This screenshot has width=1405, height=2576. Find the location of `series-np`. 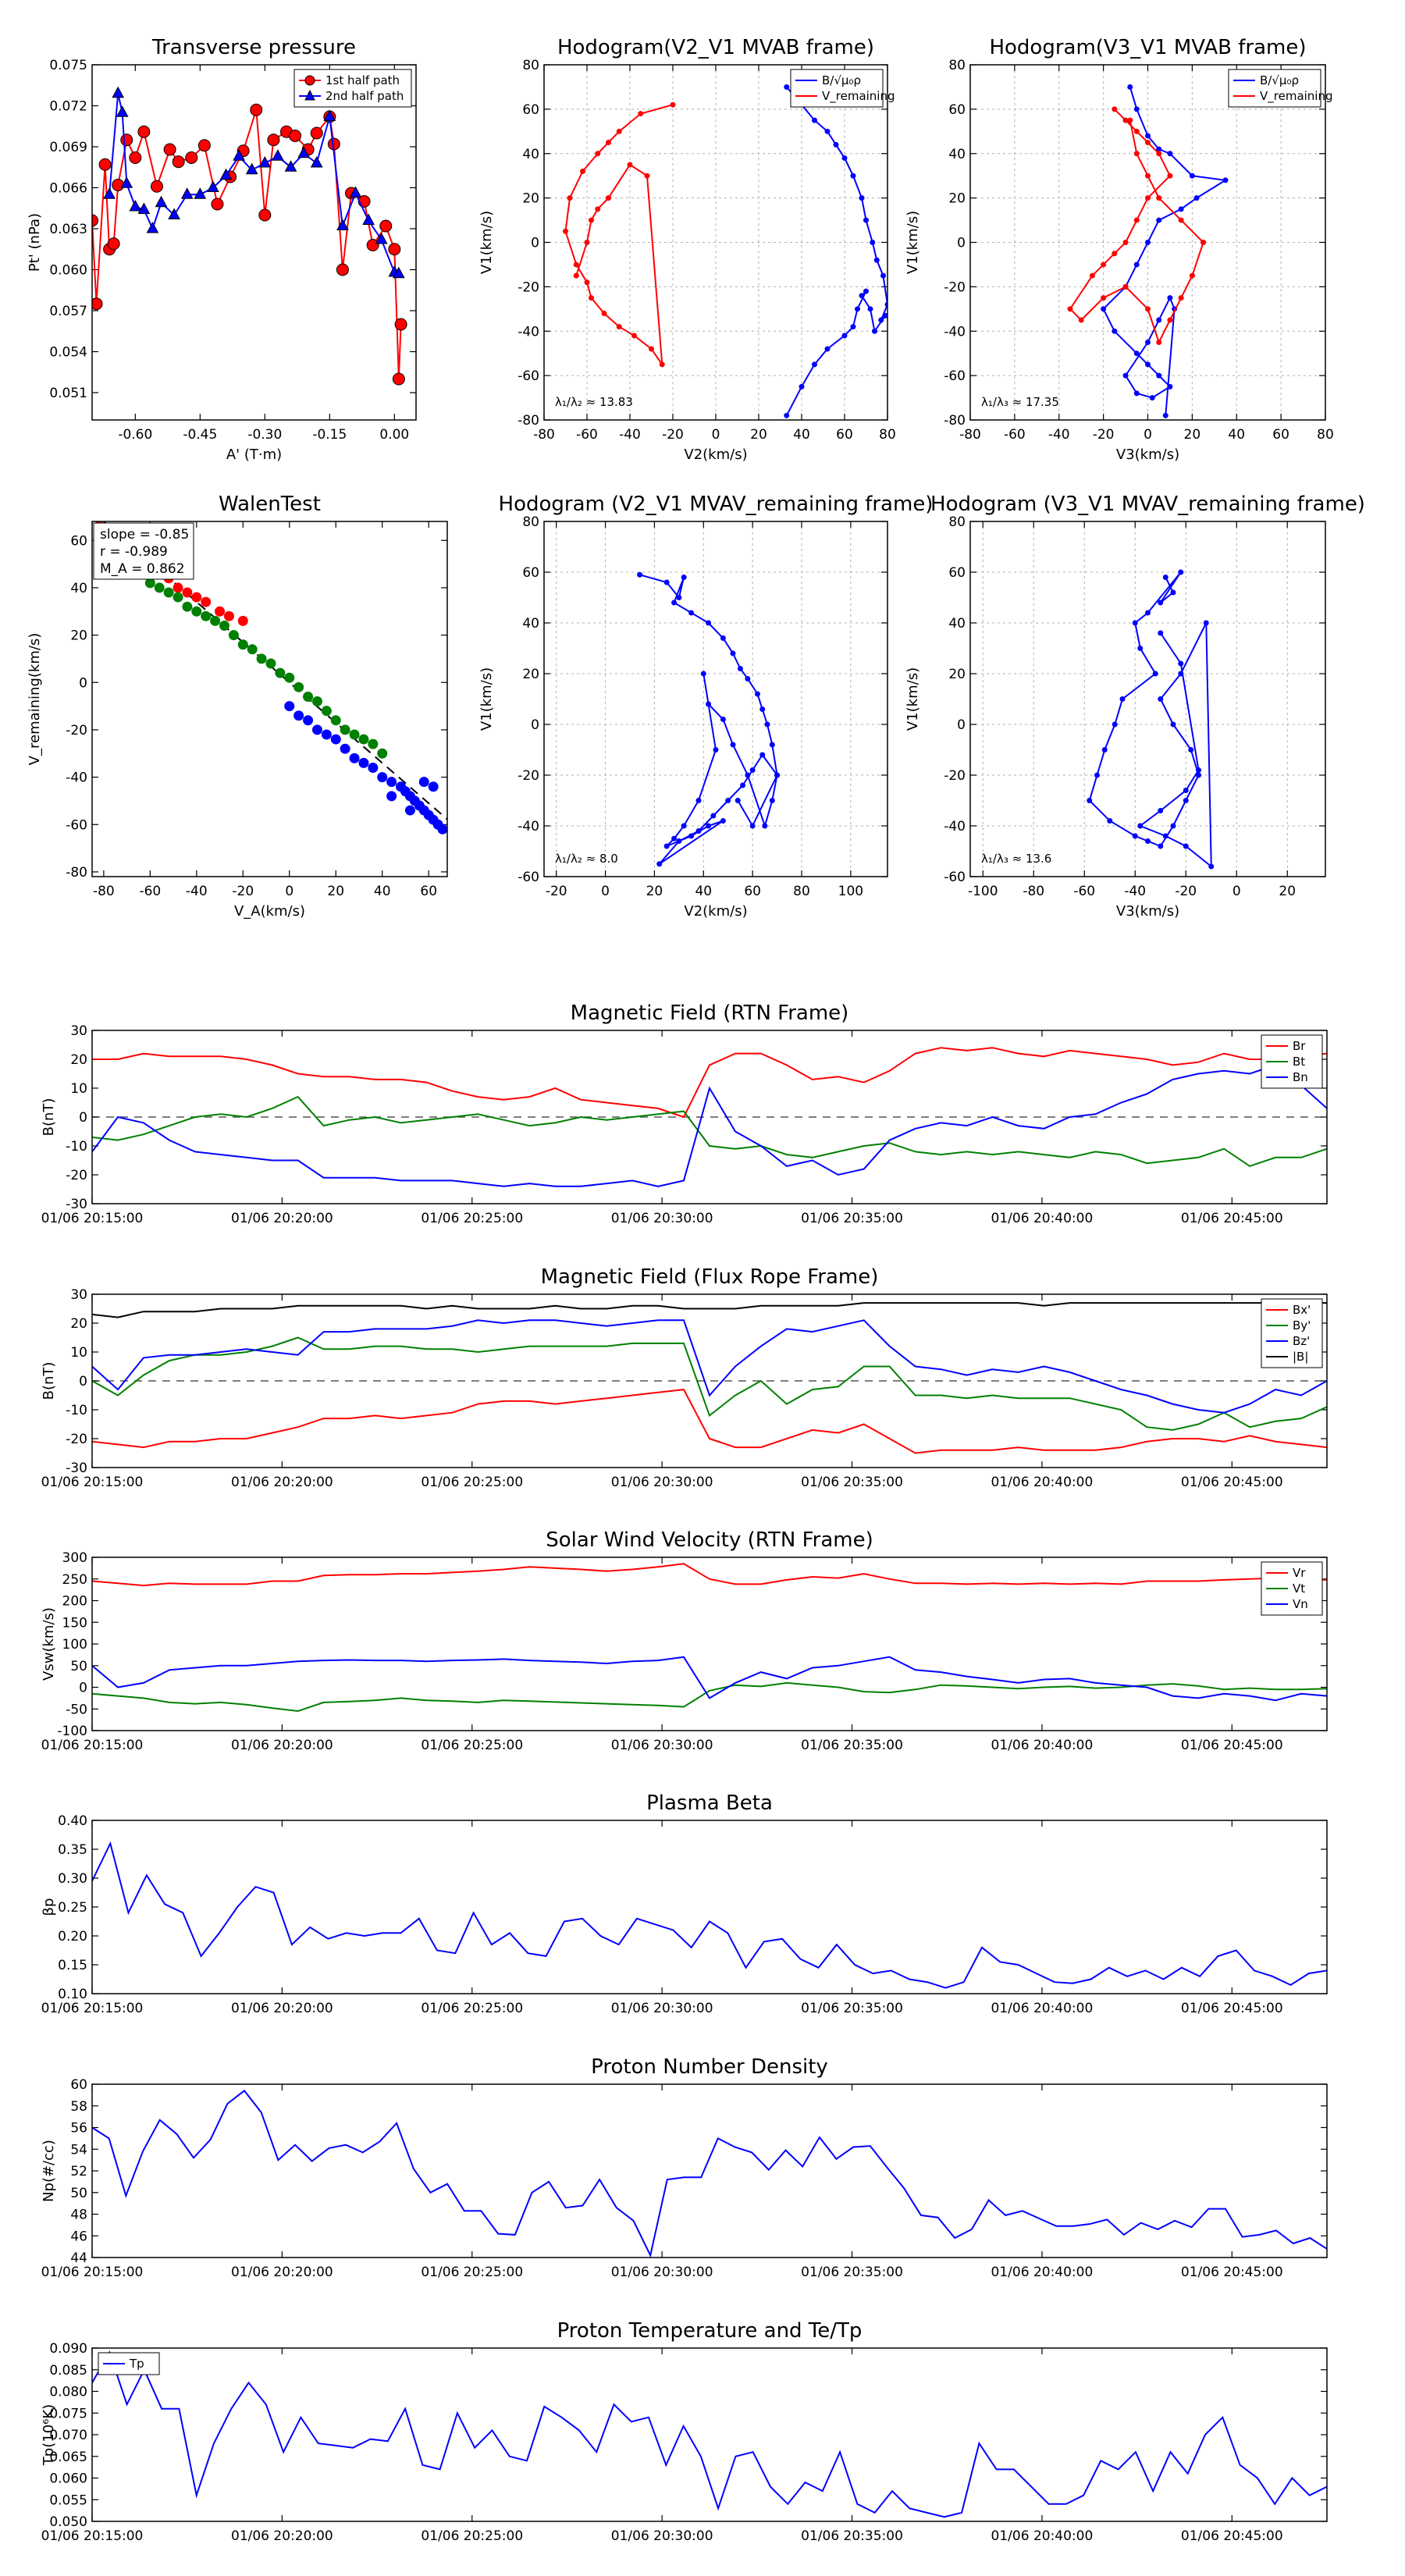

series-np is located at coordinates (710, 2173).